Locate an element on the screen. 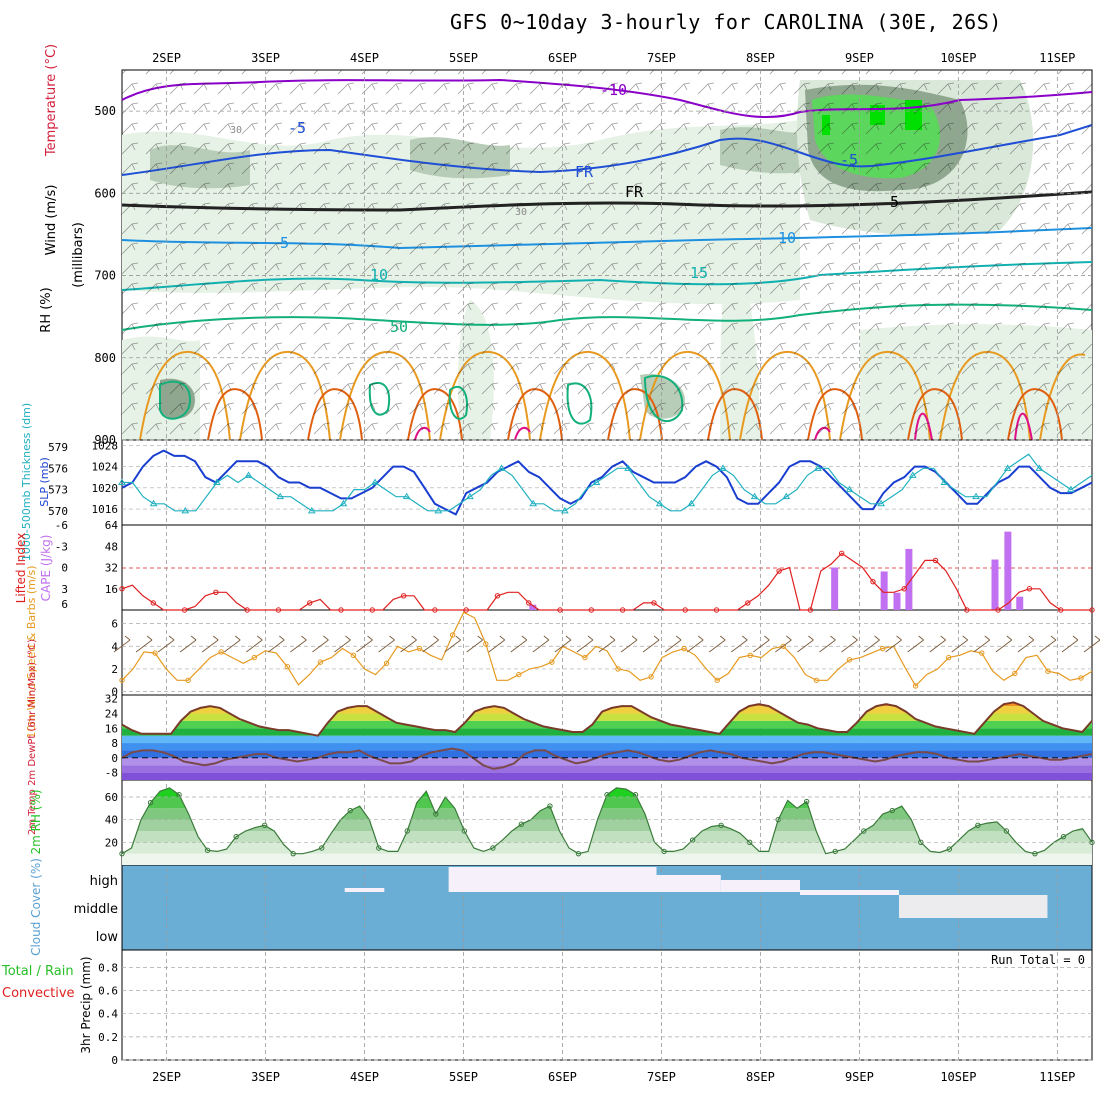 Image resolution: width=1100 pixels, height=1100 pixels. rh2m-tick-label: 60 is located at coordinates (111, 797).